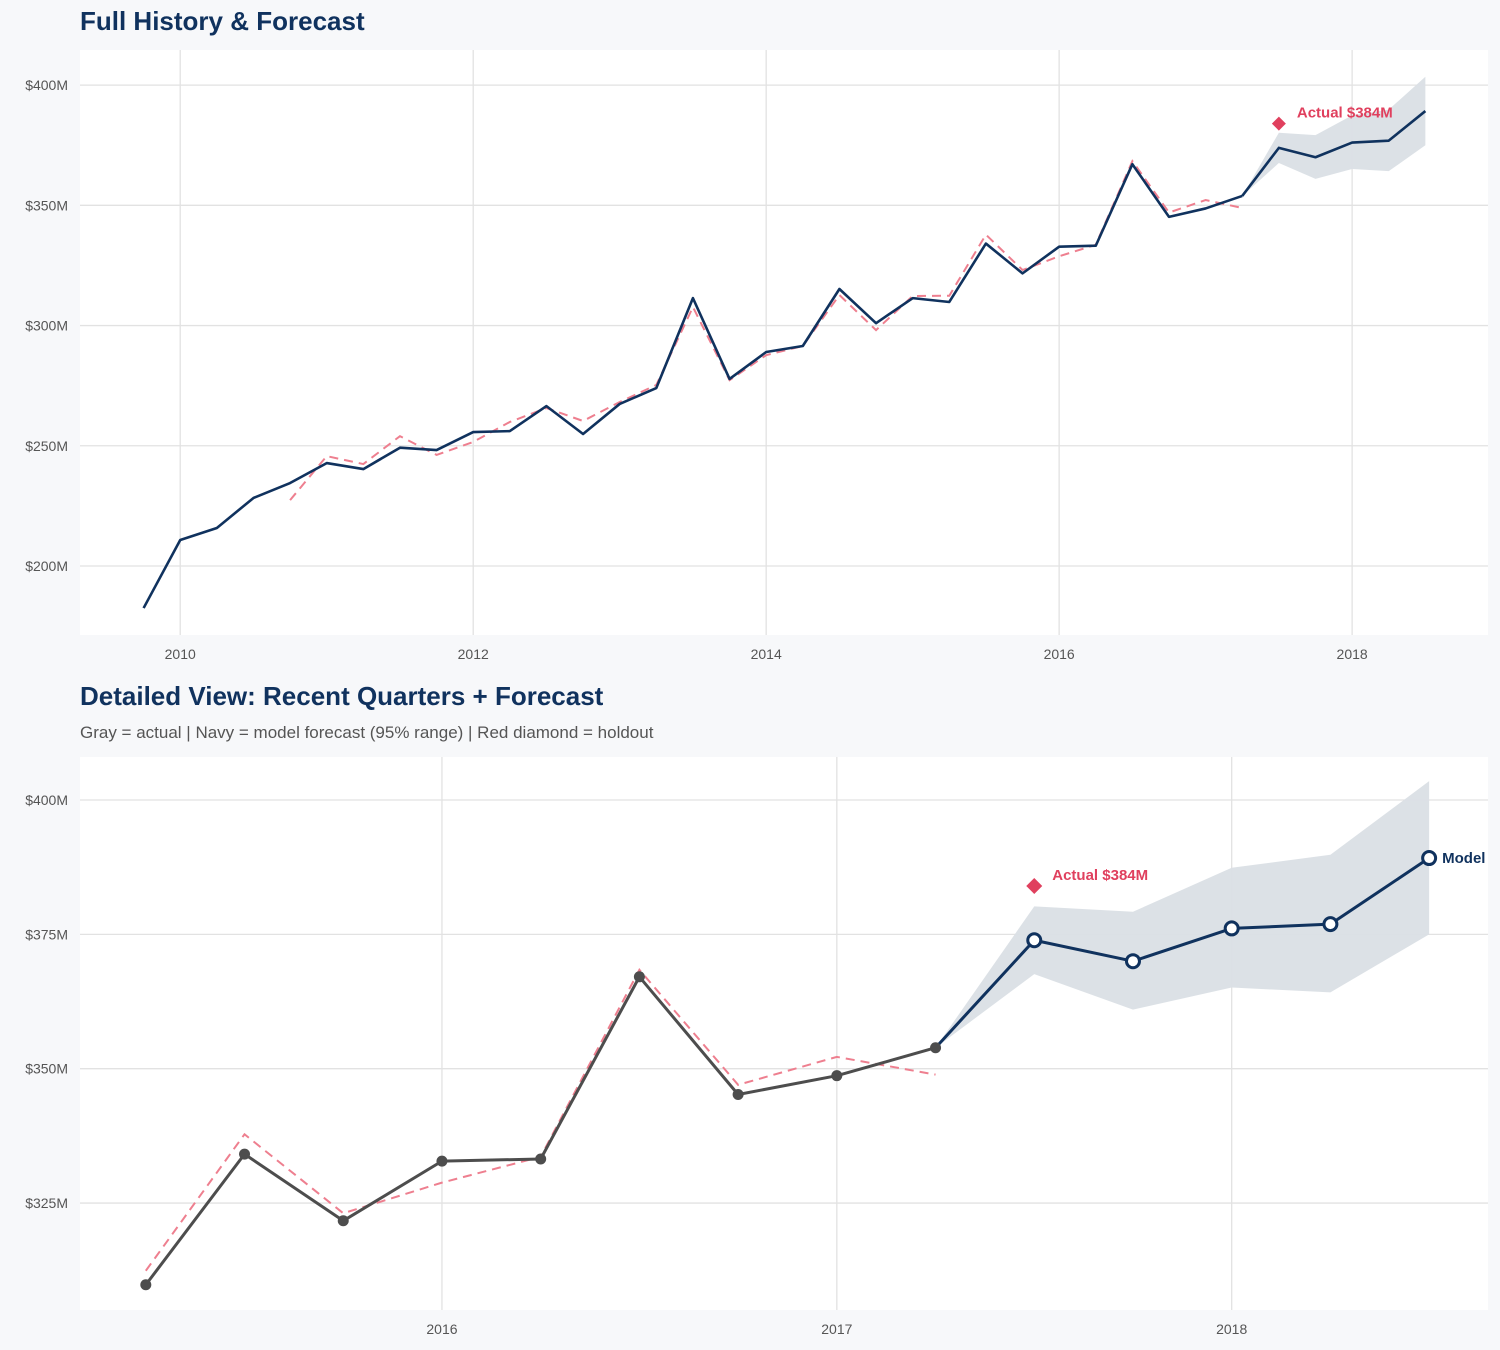 The image size is (1500, 1350). What do you see at coordinates (1463, 858) in the screenshot?
I see `model-label: Model` at bounding box center [1463, 858].